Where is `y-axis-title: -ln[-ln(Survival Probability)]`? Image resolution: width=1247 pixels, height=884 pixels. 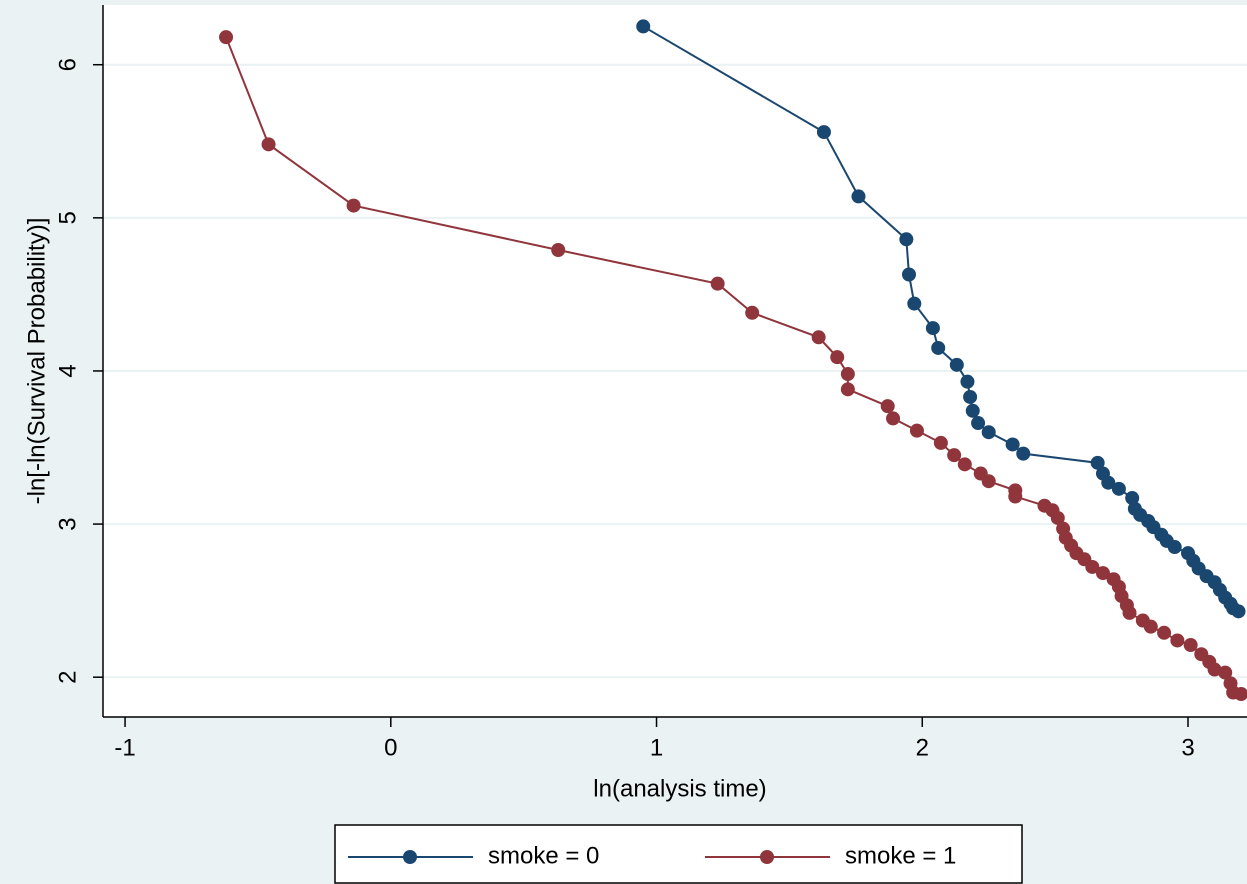
y-axis-title: -ln[-ln(Survival Probability)] is located at coordinates (36, 361).